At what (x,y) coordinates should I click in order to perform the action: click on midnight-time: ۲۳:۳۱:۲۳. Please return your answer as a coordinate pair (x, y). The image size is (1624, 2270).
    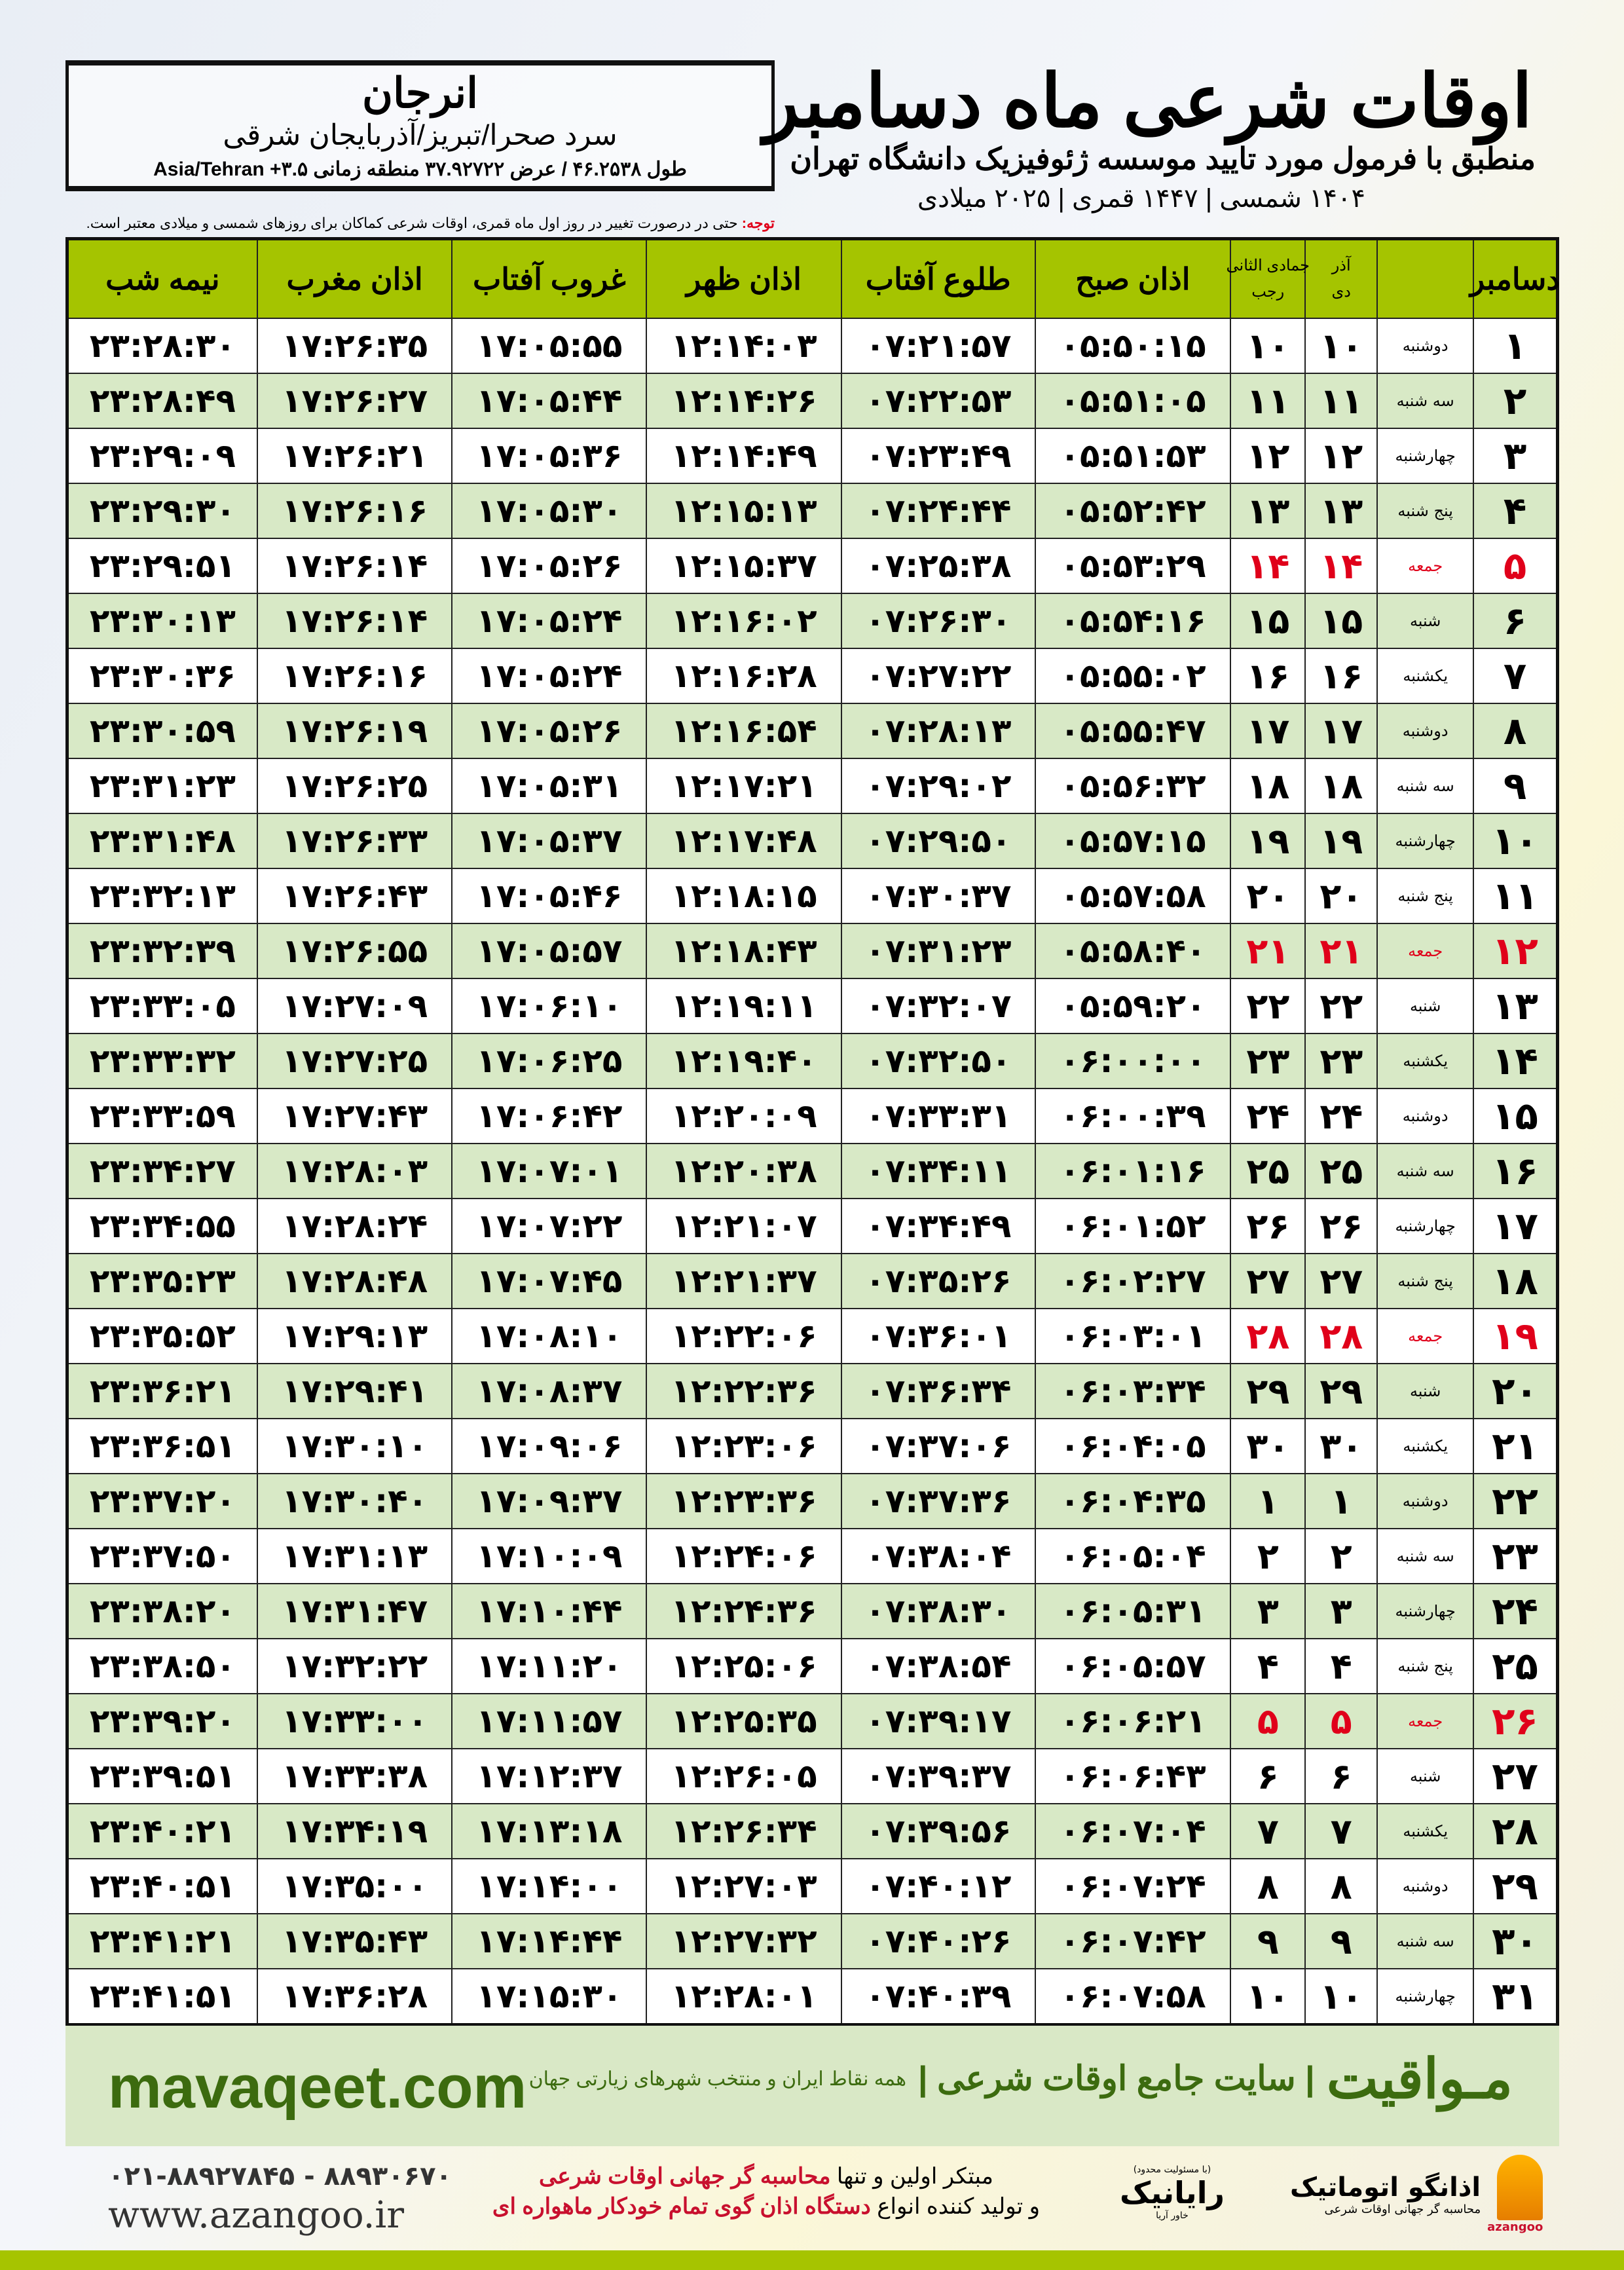
    Looking at the image, I should click on (162, 786).